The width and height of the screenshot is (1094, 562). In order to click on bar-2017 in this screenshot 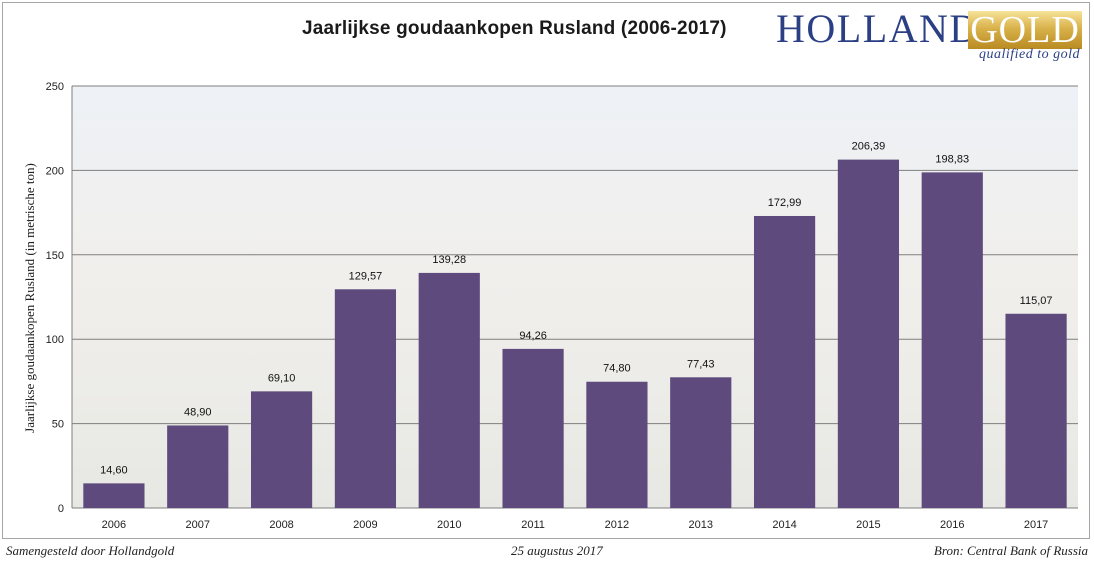, I will do `click(1036, 410)`.